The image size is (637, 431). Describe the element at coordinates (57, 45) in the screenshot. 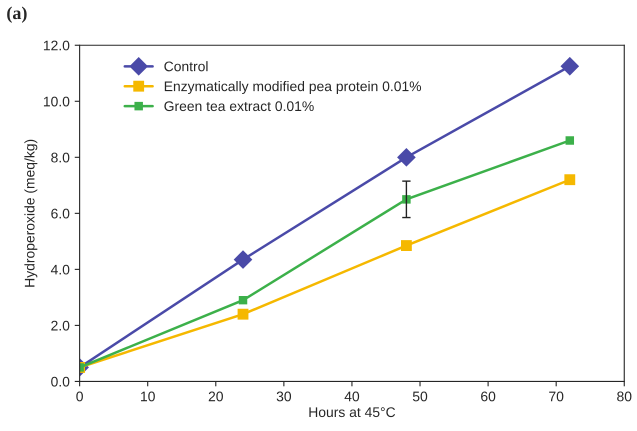

I see `y-tick-label: 12.0` at that location.